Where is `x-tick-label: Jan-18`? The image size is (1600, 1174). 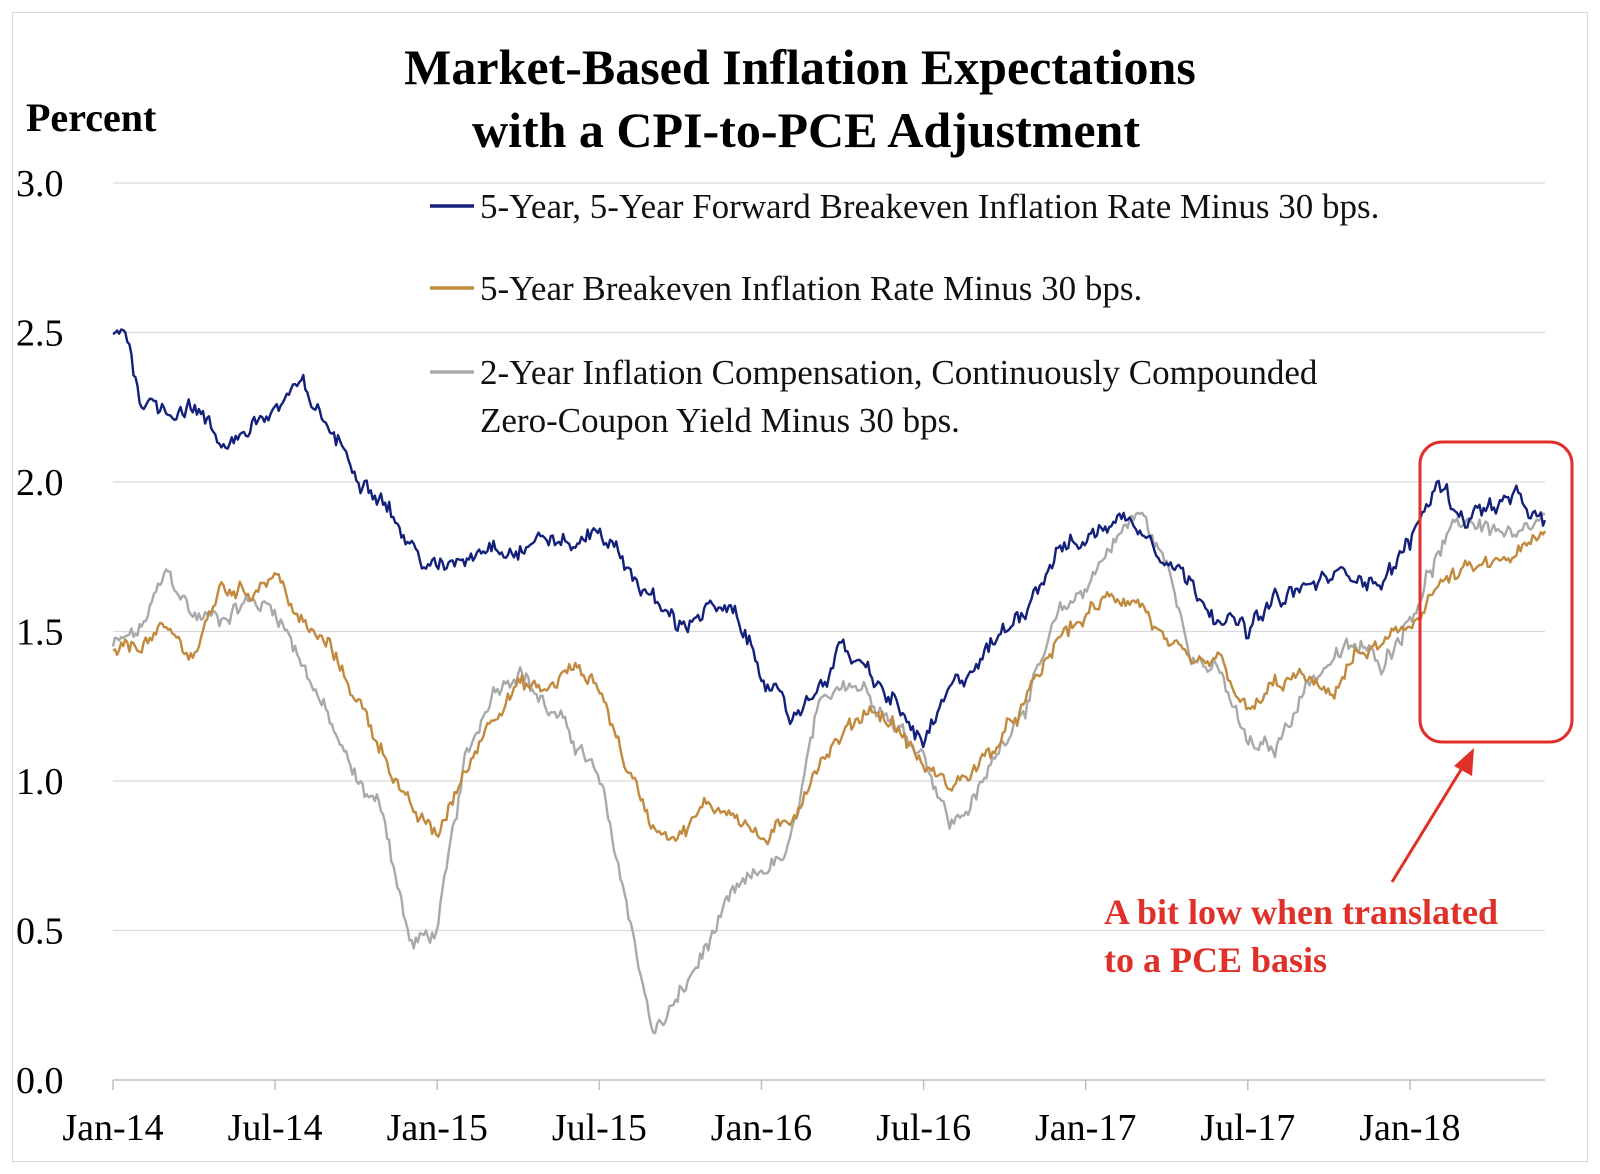
x-tick-label: Jan-18 is located at coordinates (1409, 1128).